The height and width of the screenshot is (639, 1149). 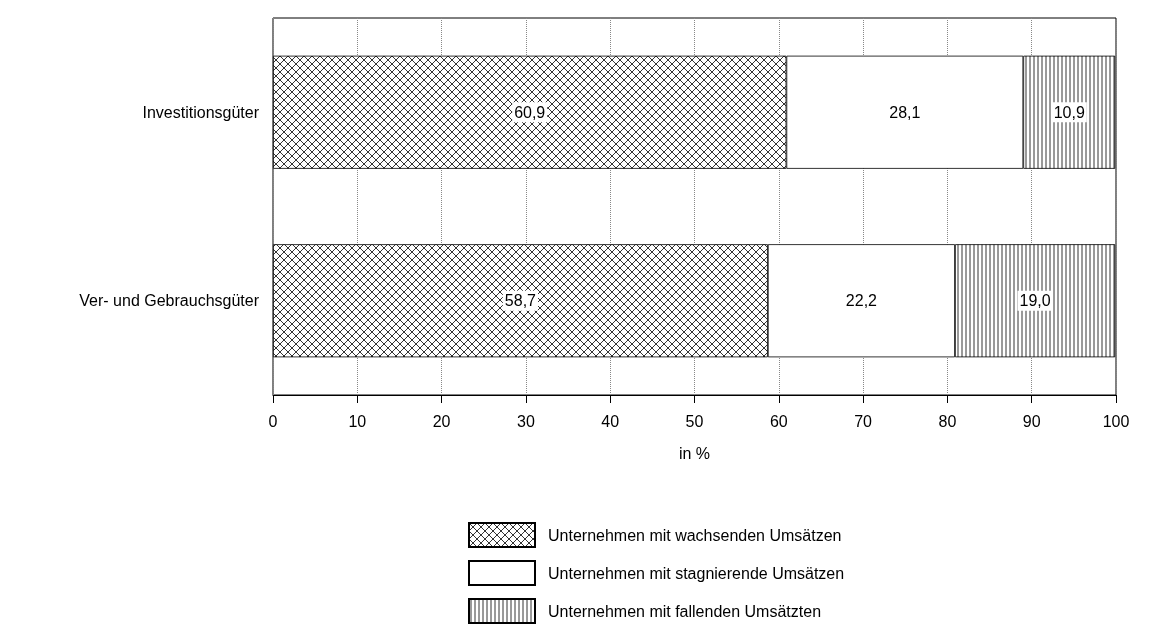 What do you see at coordinates (169, 301) in the screenshot?
I see `y-tick-label: Ver- und Gebrauchsgüter` at bounding box center [169, 301].